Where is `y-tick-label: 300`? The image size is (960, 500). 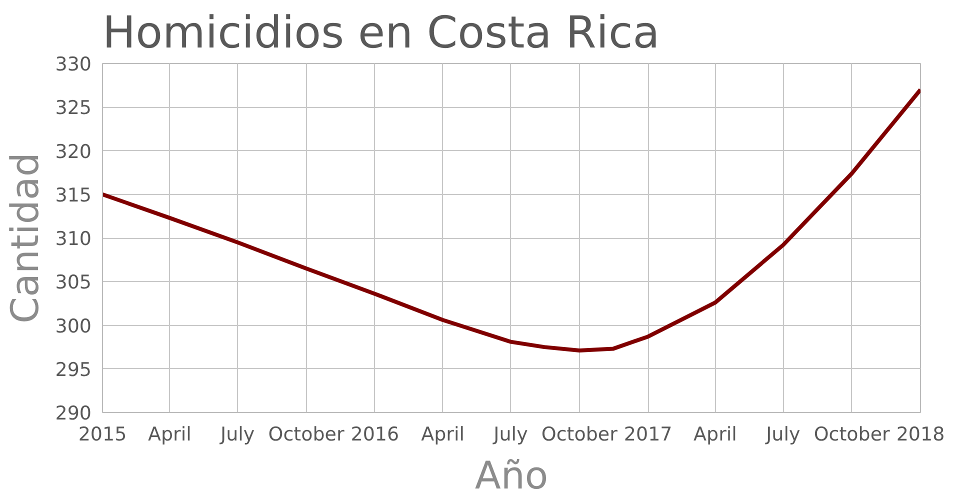 y-tick-label: 300 is located at coordinates (73, 326).